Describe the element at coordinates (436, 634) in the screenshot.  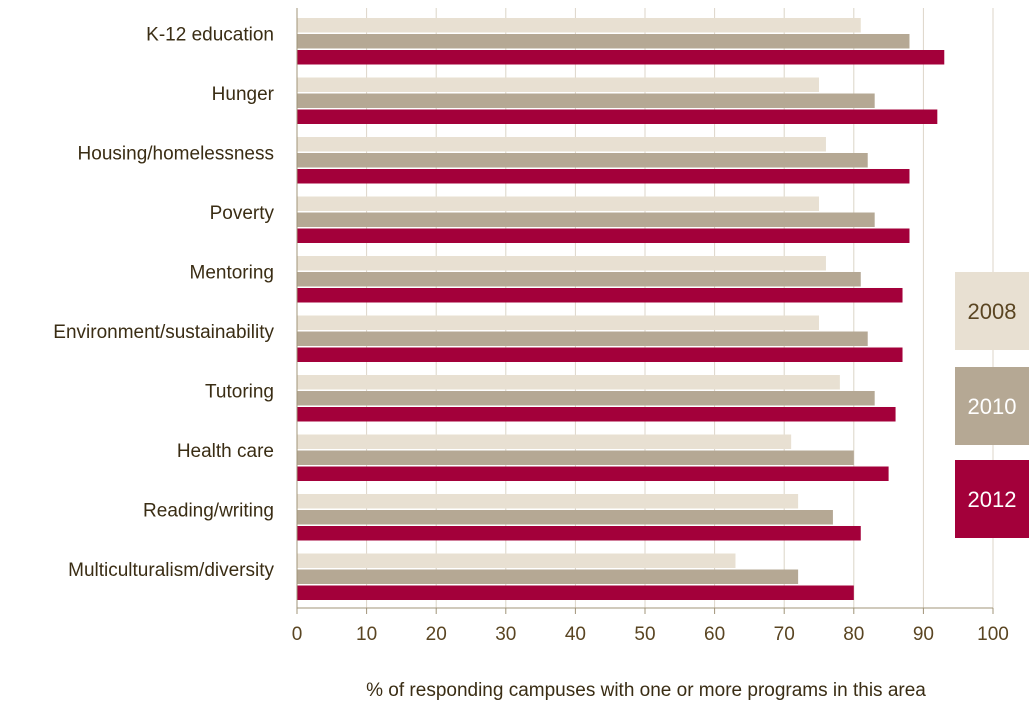
I see `x-tick-label: 20` at that location.